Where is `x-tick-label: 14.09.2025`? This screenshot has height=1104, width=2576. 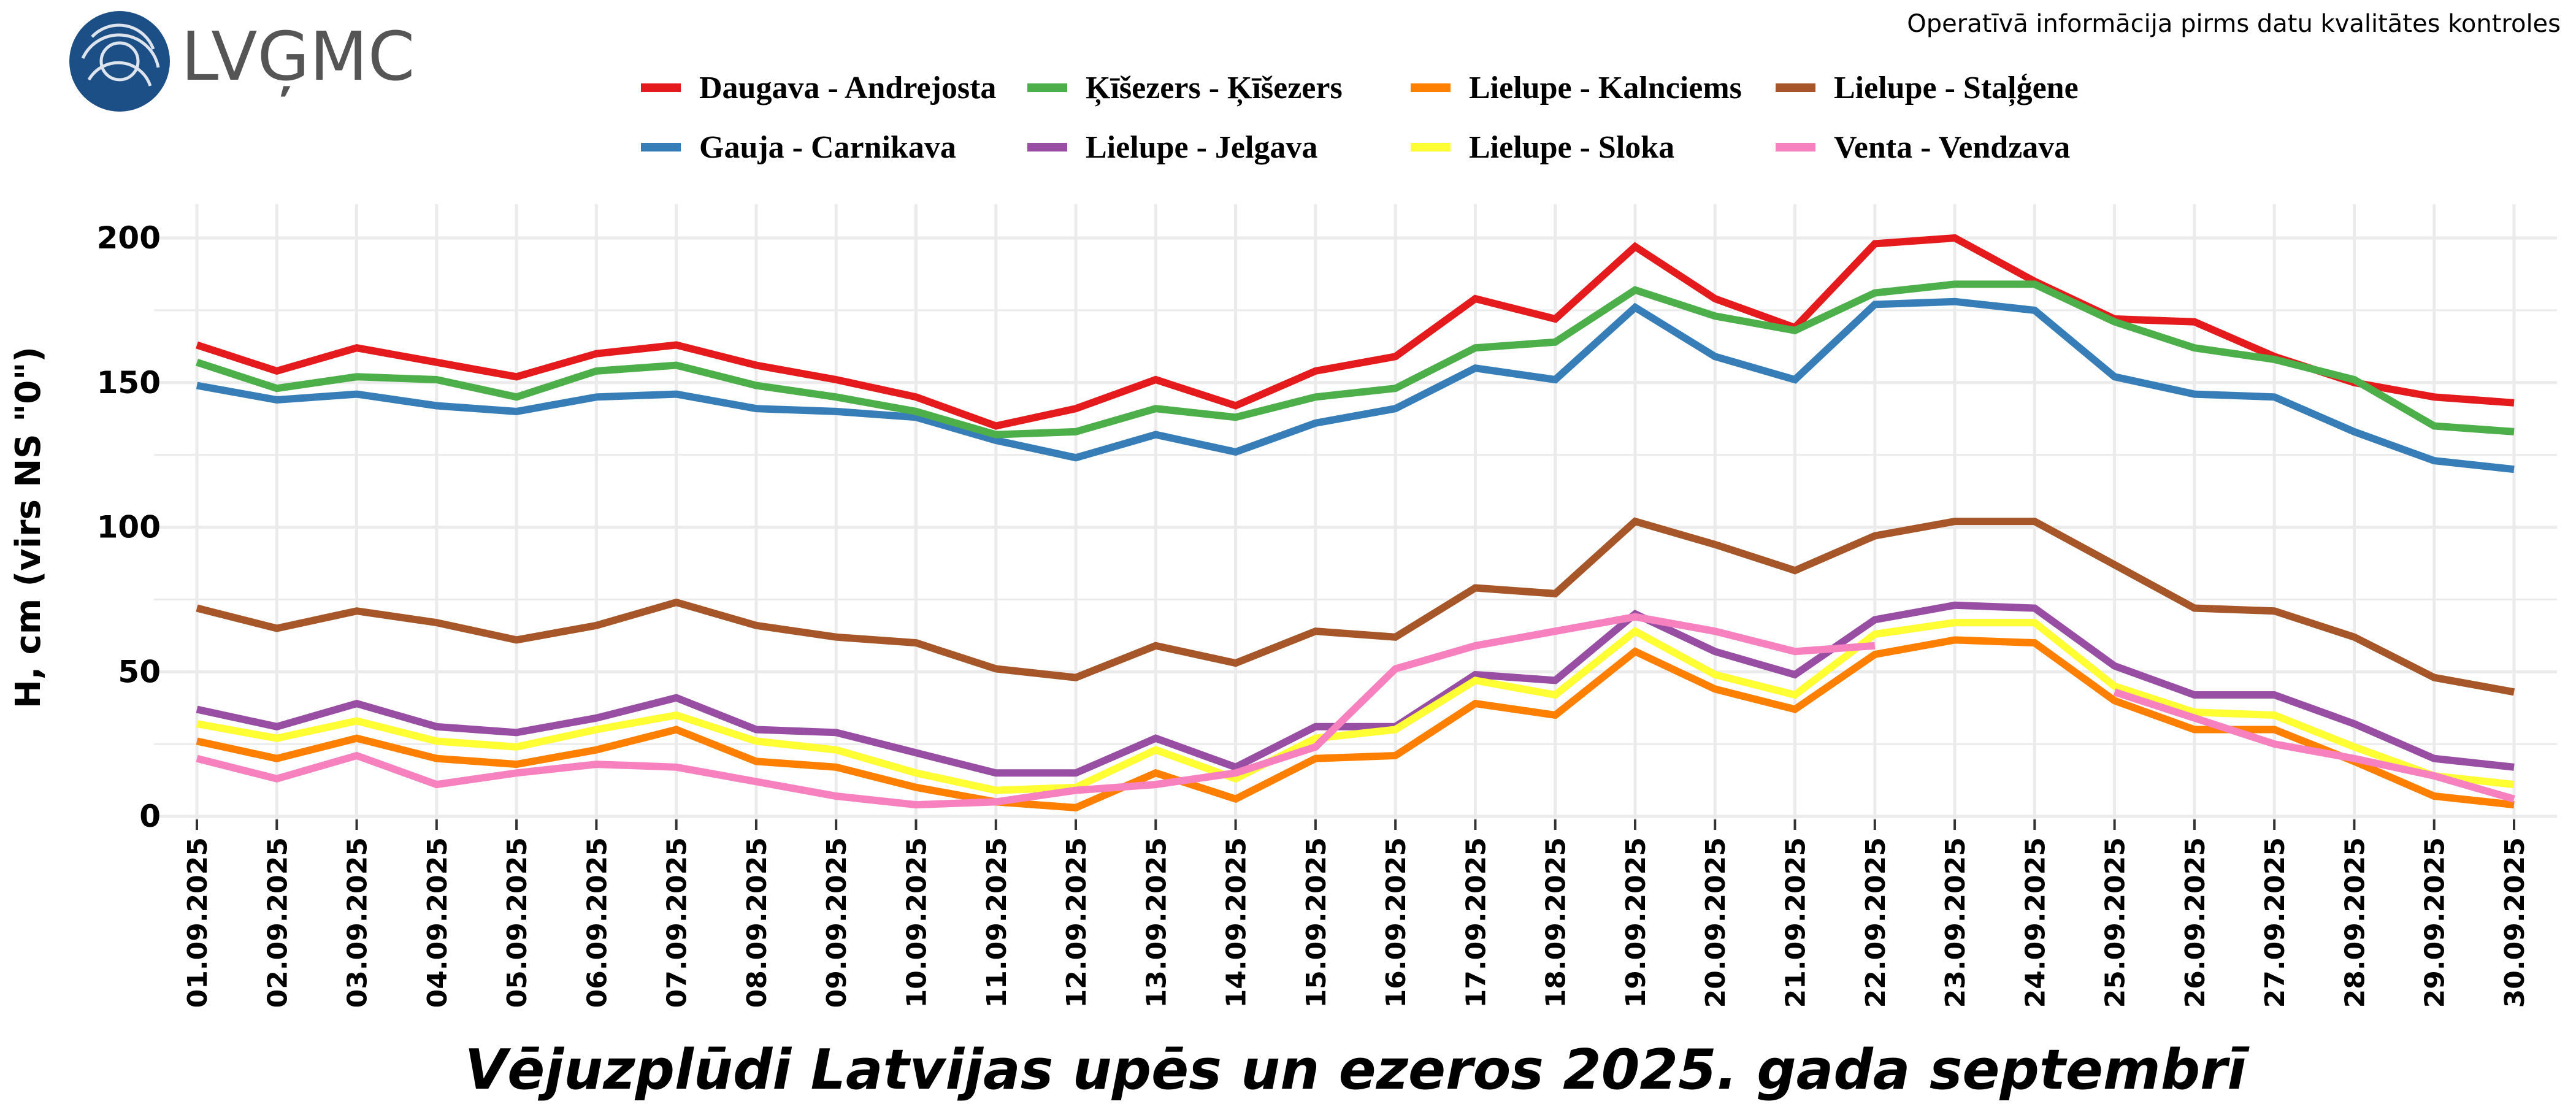
x-tick-label: 14.09.2025 is located at coordinates (1236, 922).